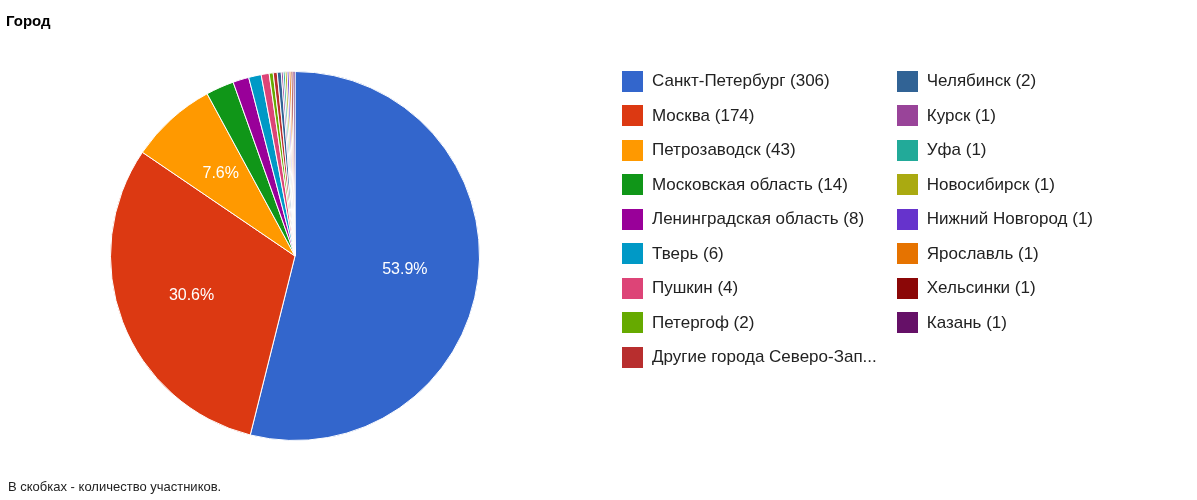 The image size is (1197, 500). What do you see at coordinates (220, 173) in the screenshot?
I see `data-label: 7.6%` at bounding box center [220, 173].